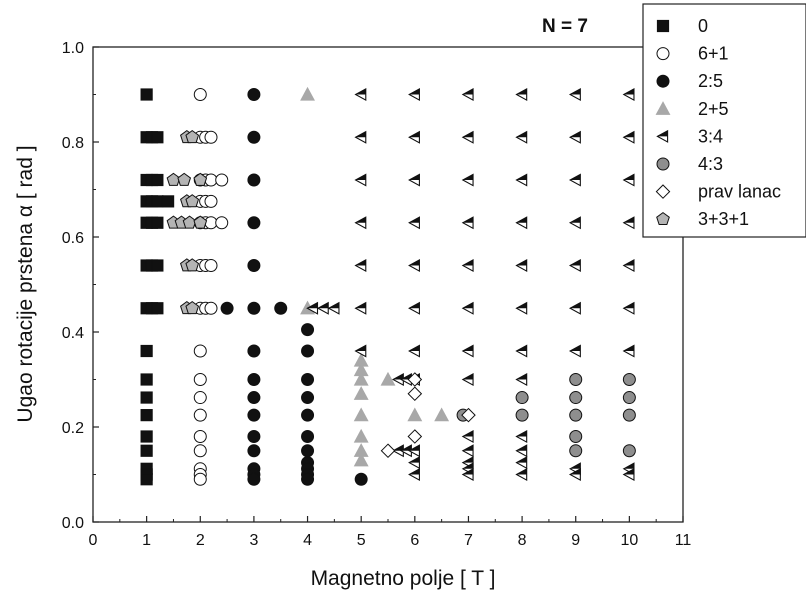 Image resolution: width=806 pixels, height=593 pixels. Describe the element at coordinates (662, 133) in the screenshot. I see `legend-swatch-half` at that location.